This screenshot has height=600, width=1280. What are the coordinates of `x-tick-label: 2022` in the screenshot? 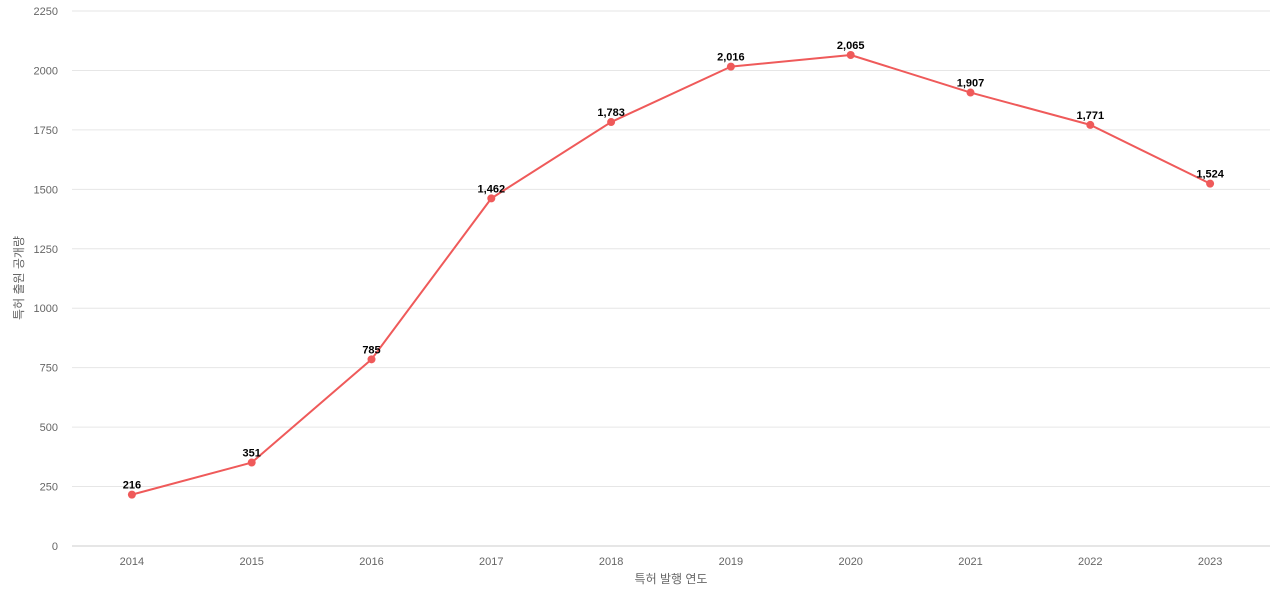 It's located at (1090, 562).